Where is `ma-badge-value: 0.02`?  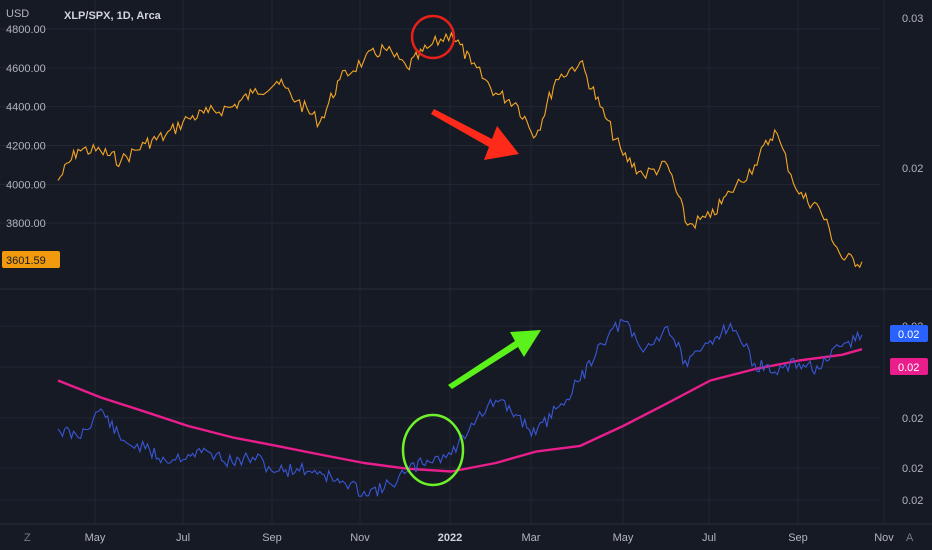 ma-badge-value: 0.02 is located at coordinates (908, 368).